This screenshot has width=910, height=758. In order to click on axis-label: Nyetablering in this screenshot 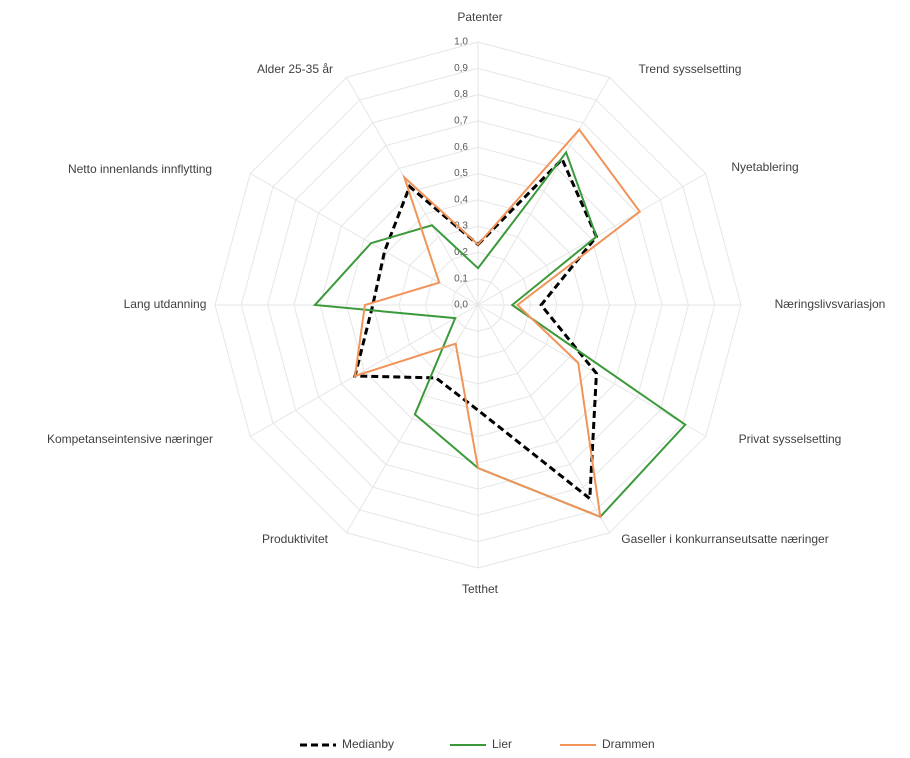, I will do `click(764, 167)`.